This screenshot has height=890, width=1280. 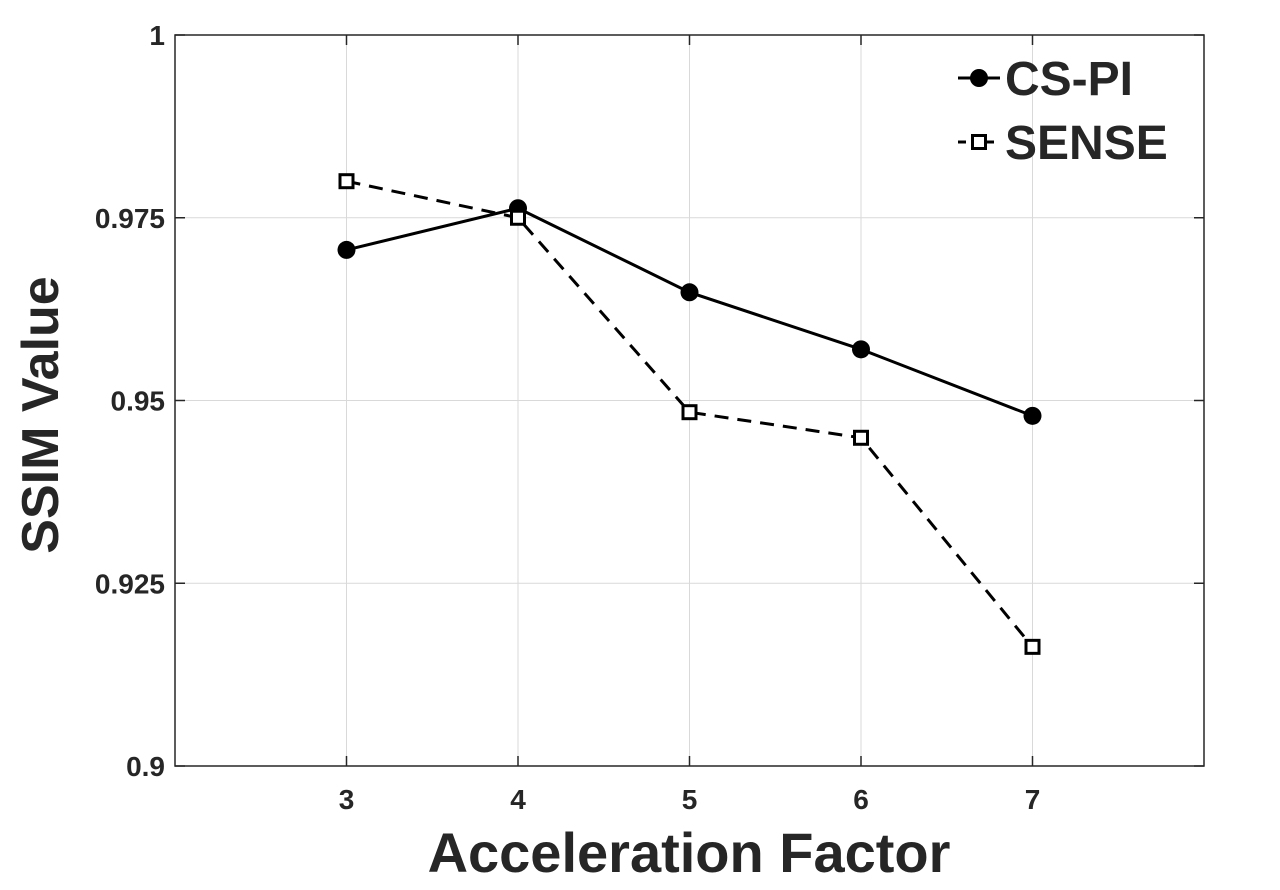 What do you see at coordinates (130, 583) in the screenshot?
I see `y-tick-label: 0.925` at bounding box center [130, 583].